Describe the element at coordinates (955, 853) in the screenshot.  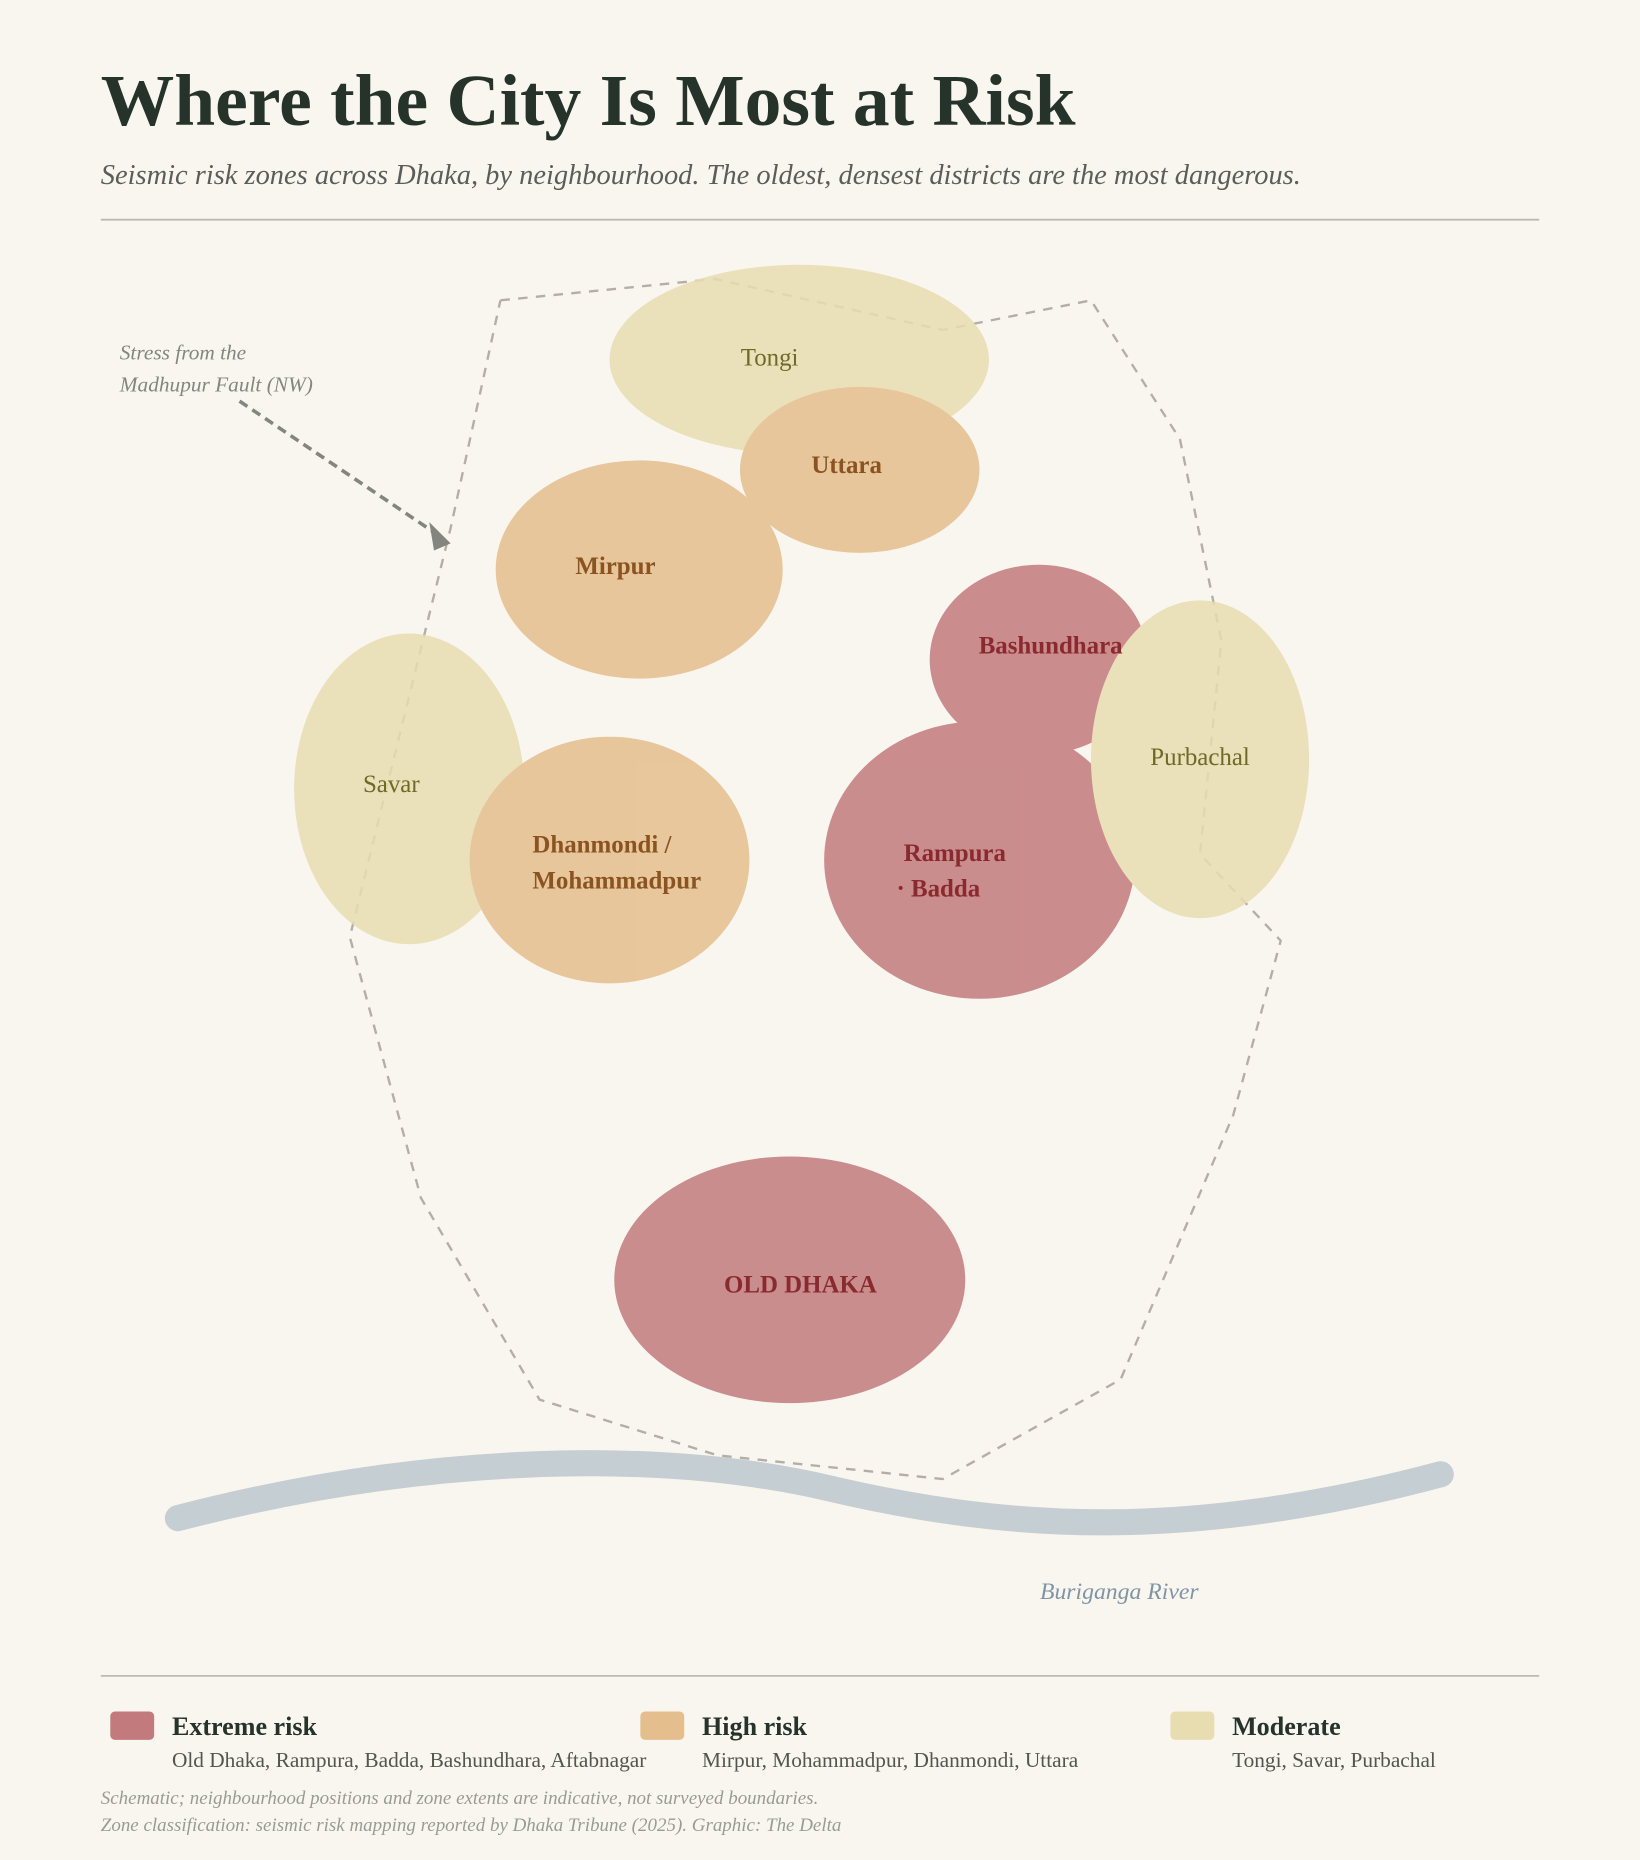
I see `zone-label: Rampura` at that location.